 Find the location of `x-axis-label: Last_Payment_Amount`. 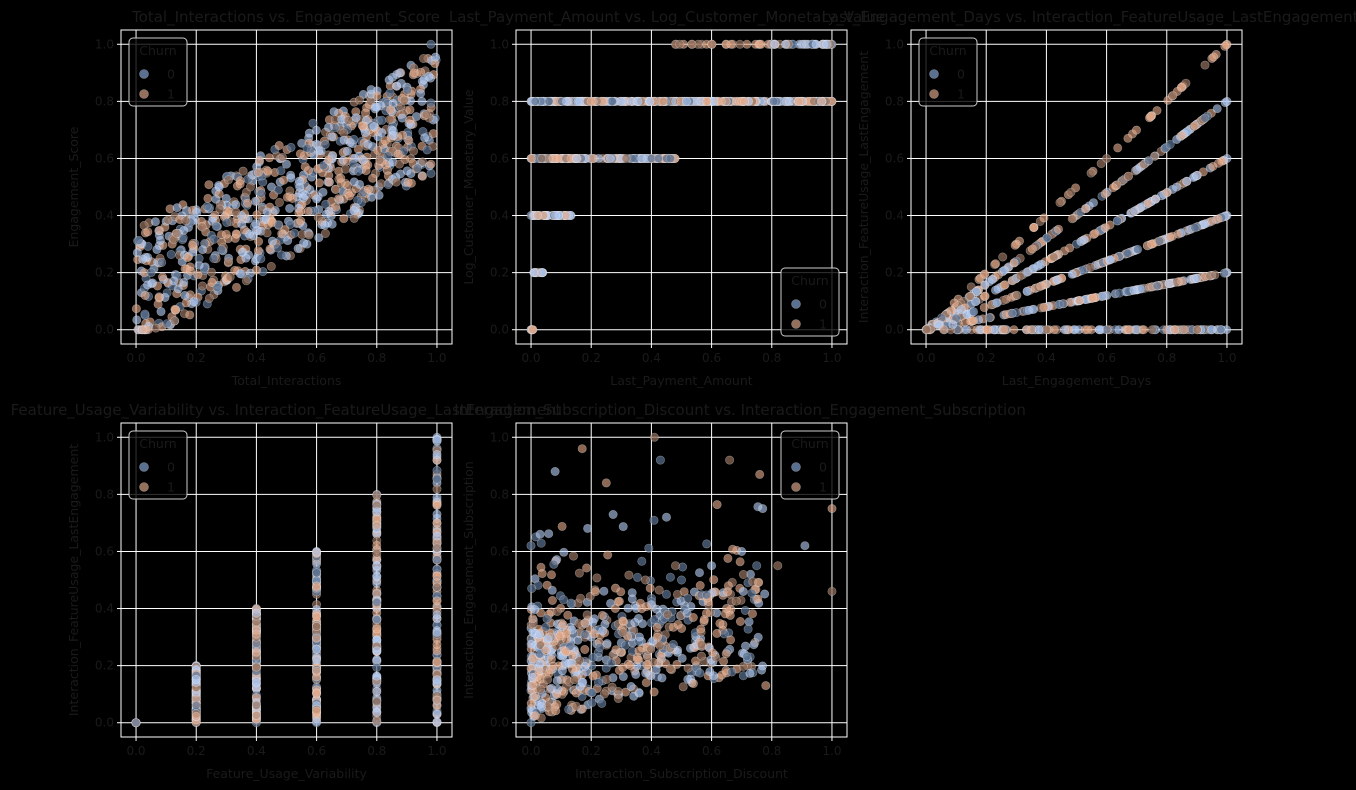

x-axis-label: Last_Payment_Amount is located at coordinates (681, 380).